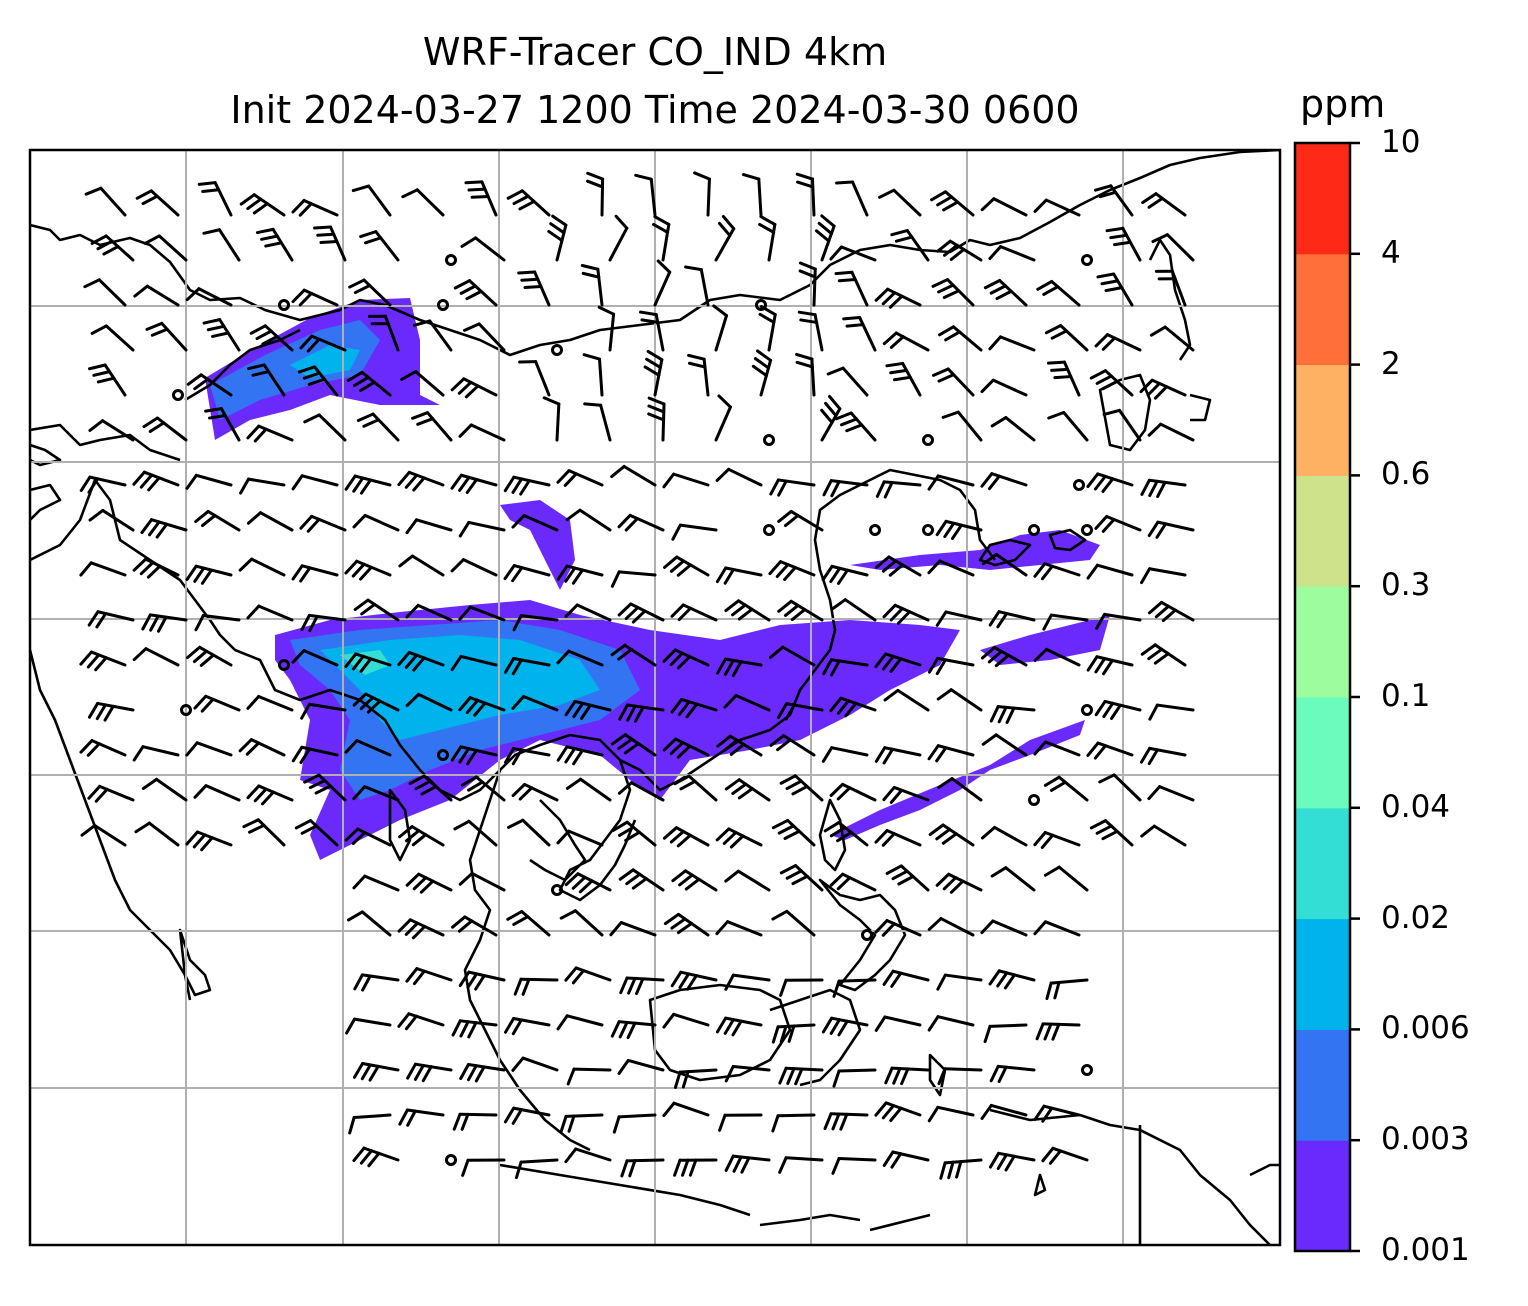  What do you see at coordinates (1425, 1139) in the screenshot?
I see `colorbar-tick-label: 0.003` at bounding box center [1425, 1139].